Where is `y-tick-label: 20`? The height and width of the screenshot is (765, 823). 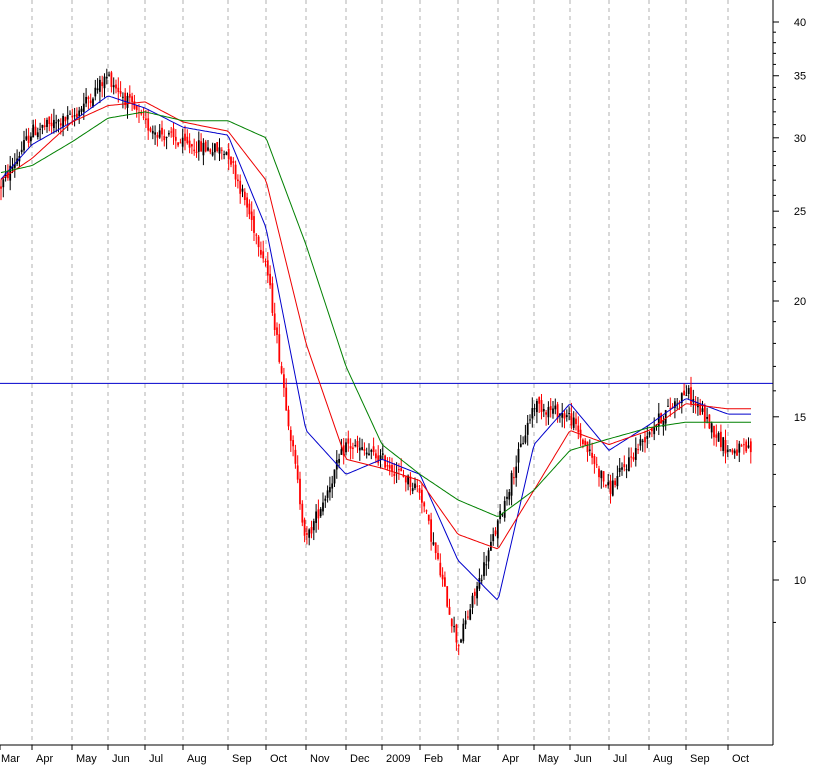
y-tick-label: 20 is located at coordinates (800, 302).